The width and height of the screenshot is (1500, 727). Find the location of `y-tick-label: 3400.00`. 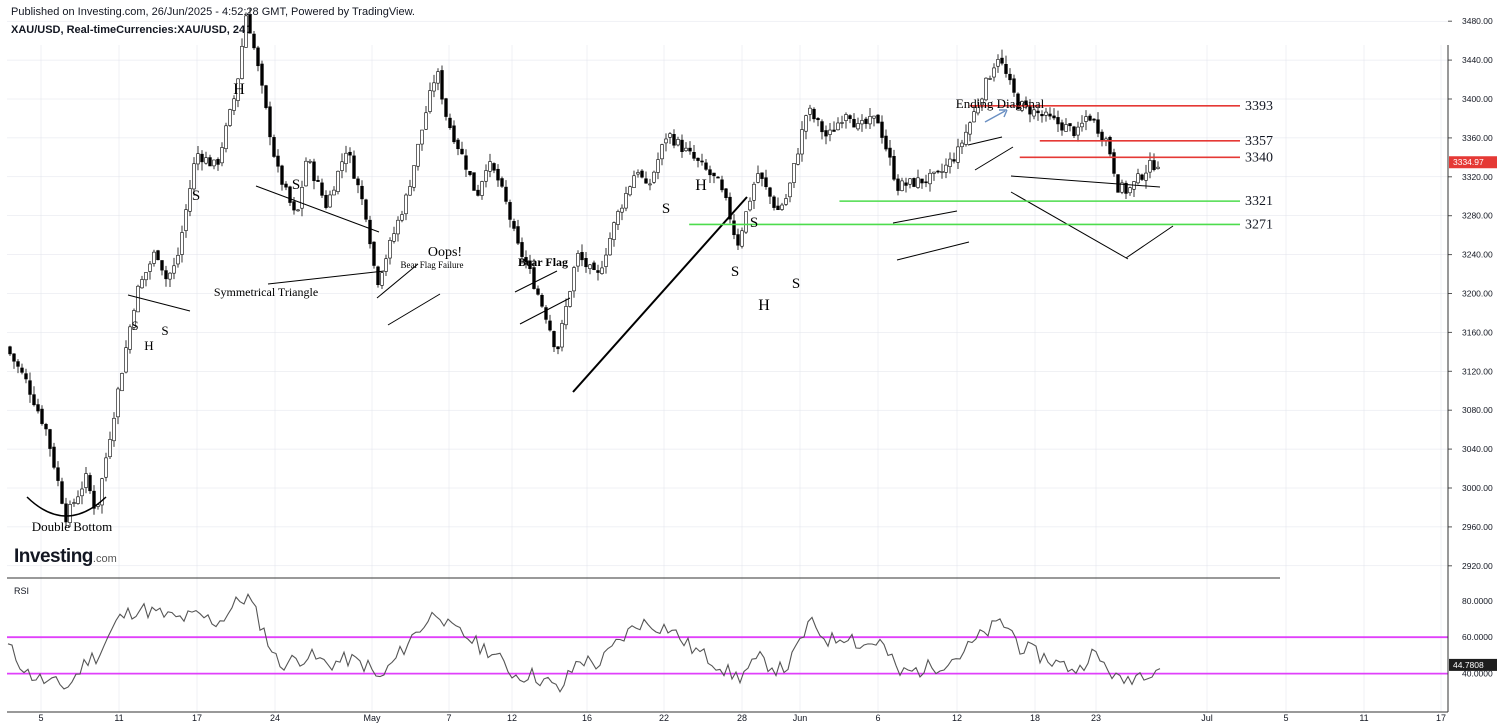

y-tick-label: 3400.00 is located at coordinates (1477, 99).